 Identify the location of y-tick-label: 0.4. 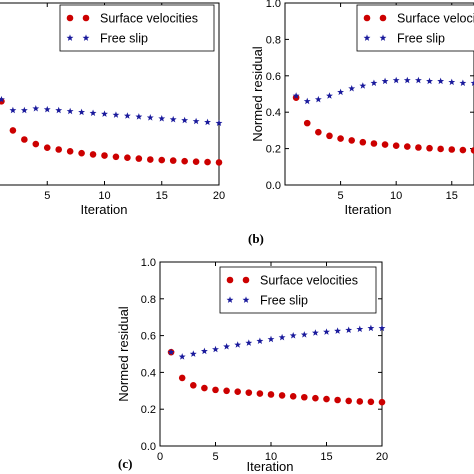
(273, 113).